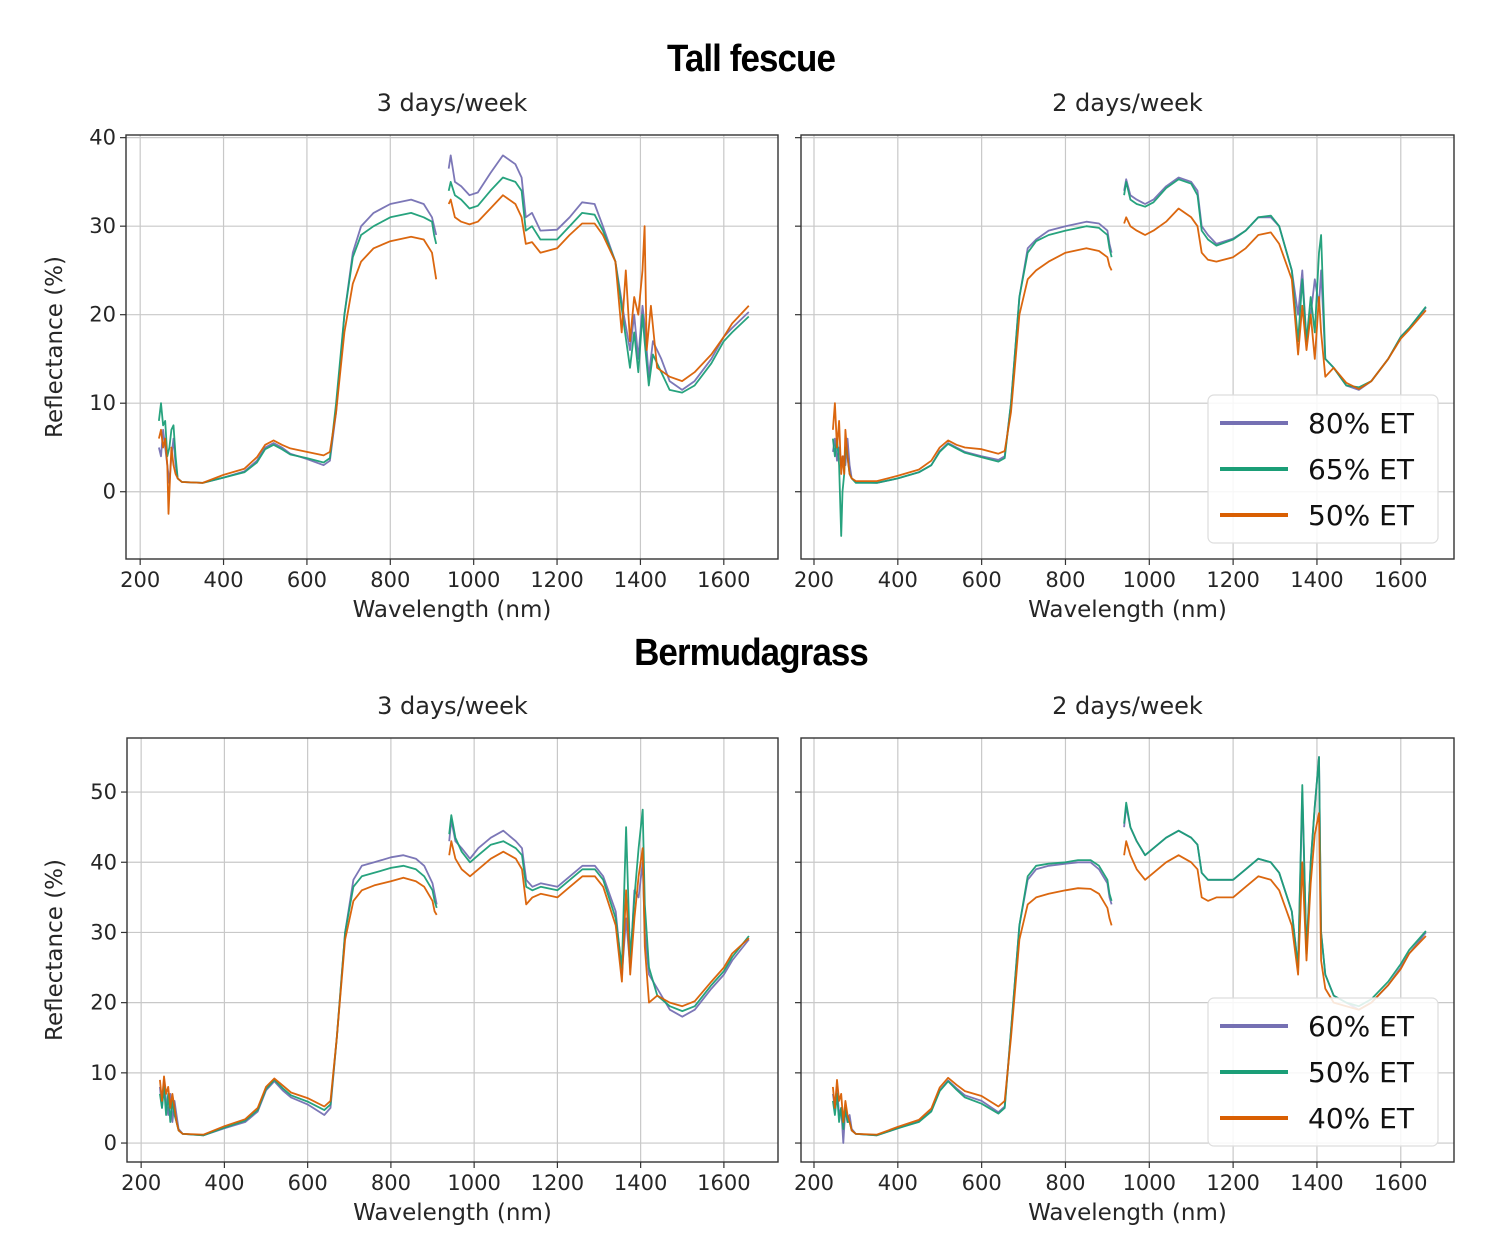  Describe the element at coordinates (103, 792) in the screenshot. I see `y-tick-label: 50` at that location.